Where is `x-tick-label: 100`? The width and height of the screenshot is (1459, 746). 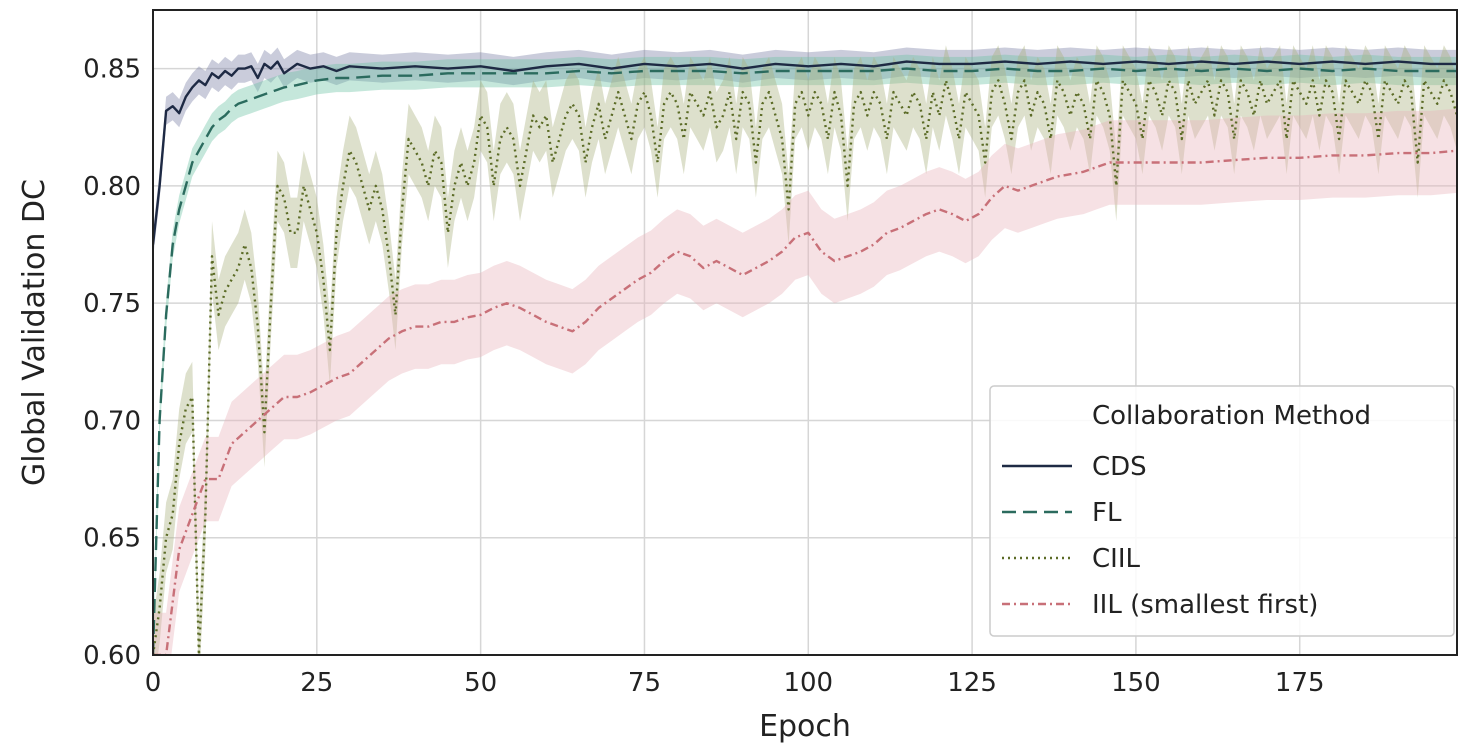 x-tick-label: 100 is located at coordinates (808, 683).